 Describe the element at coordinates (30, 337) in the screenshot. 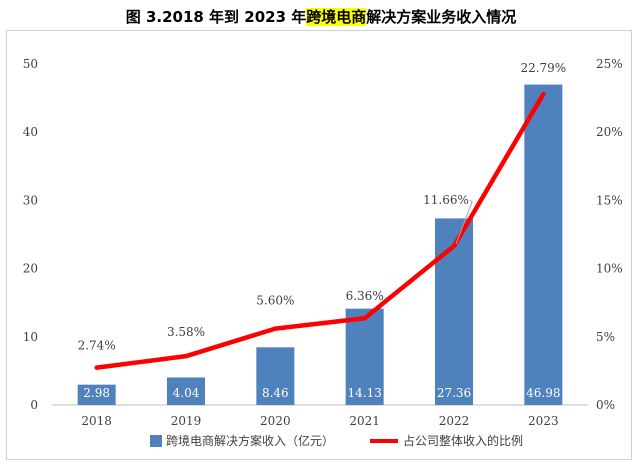

I see `y-left-tick-label: 10` at that location.